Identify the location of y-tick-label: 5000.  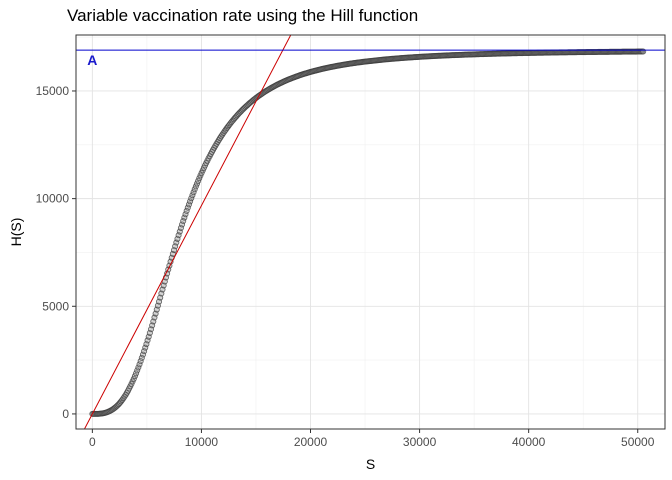
(55, 306).